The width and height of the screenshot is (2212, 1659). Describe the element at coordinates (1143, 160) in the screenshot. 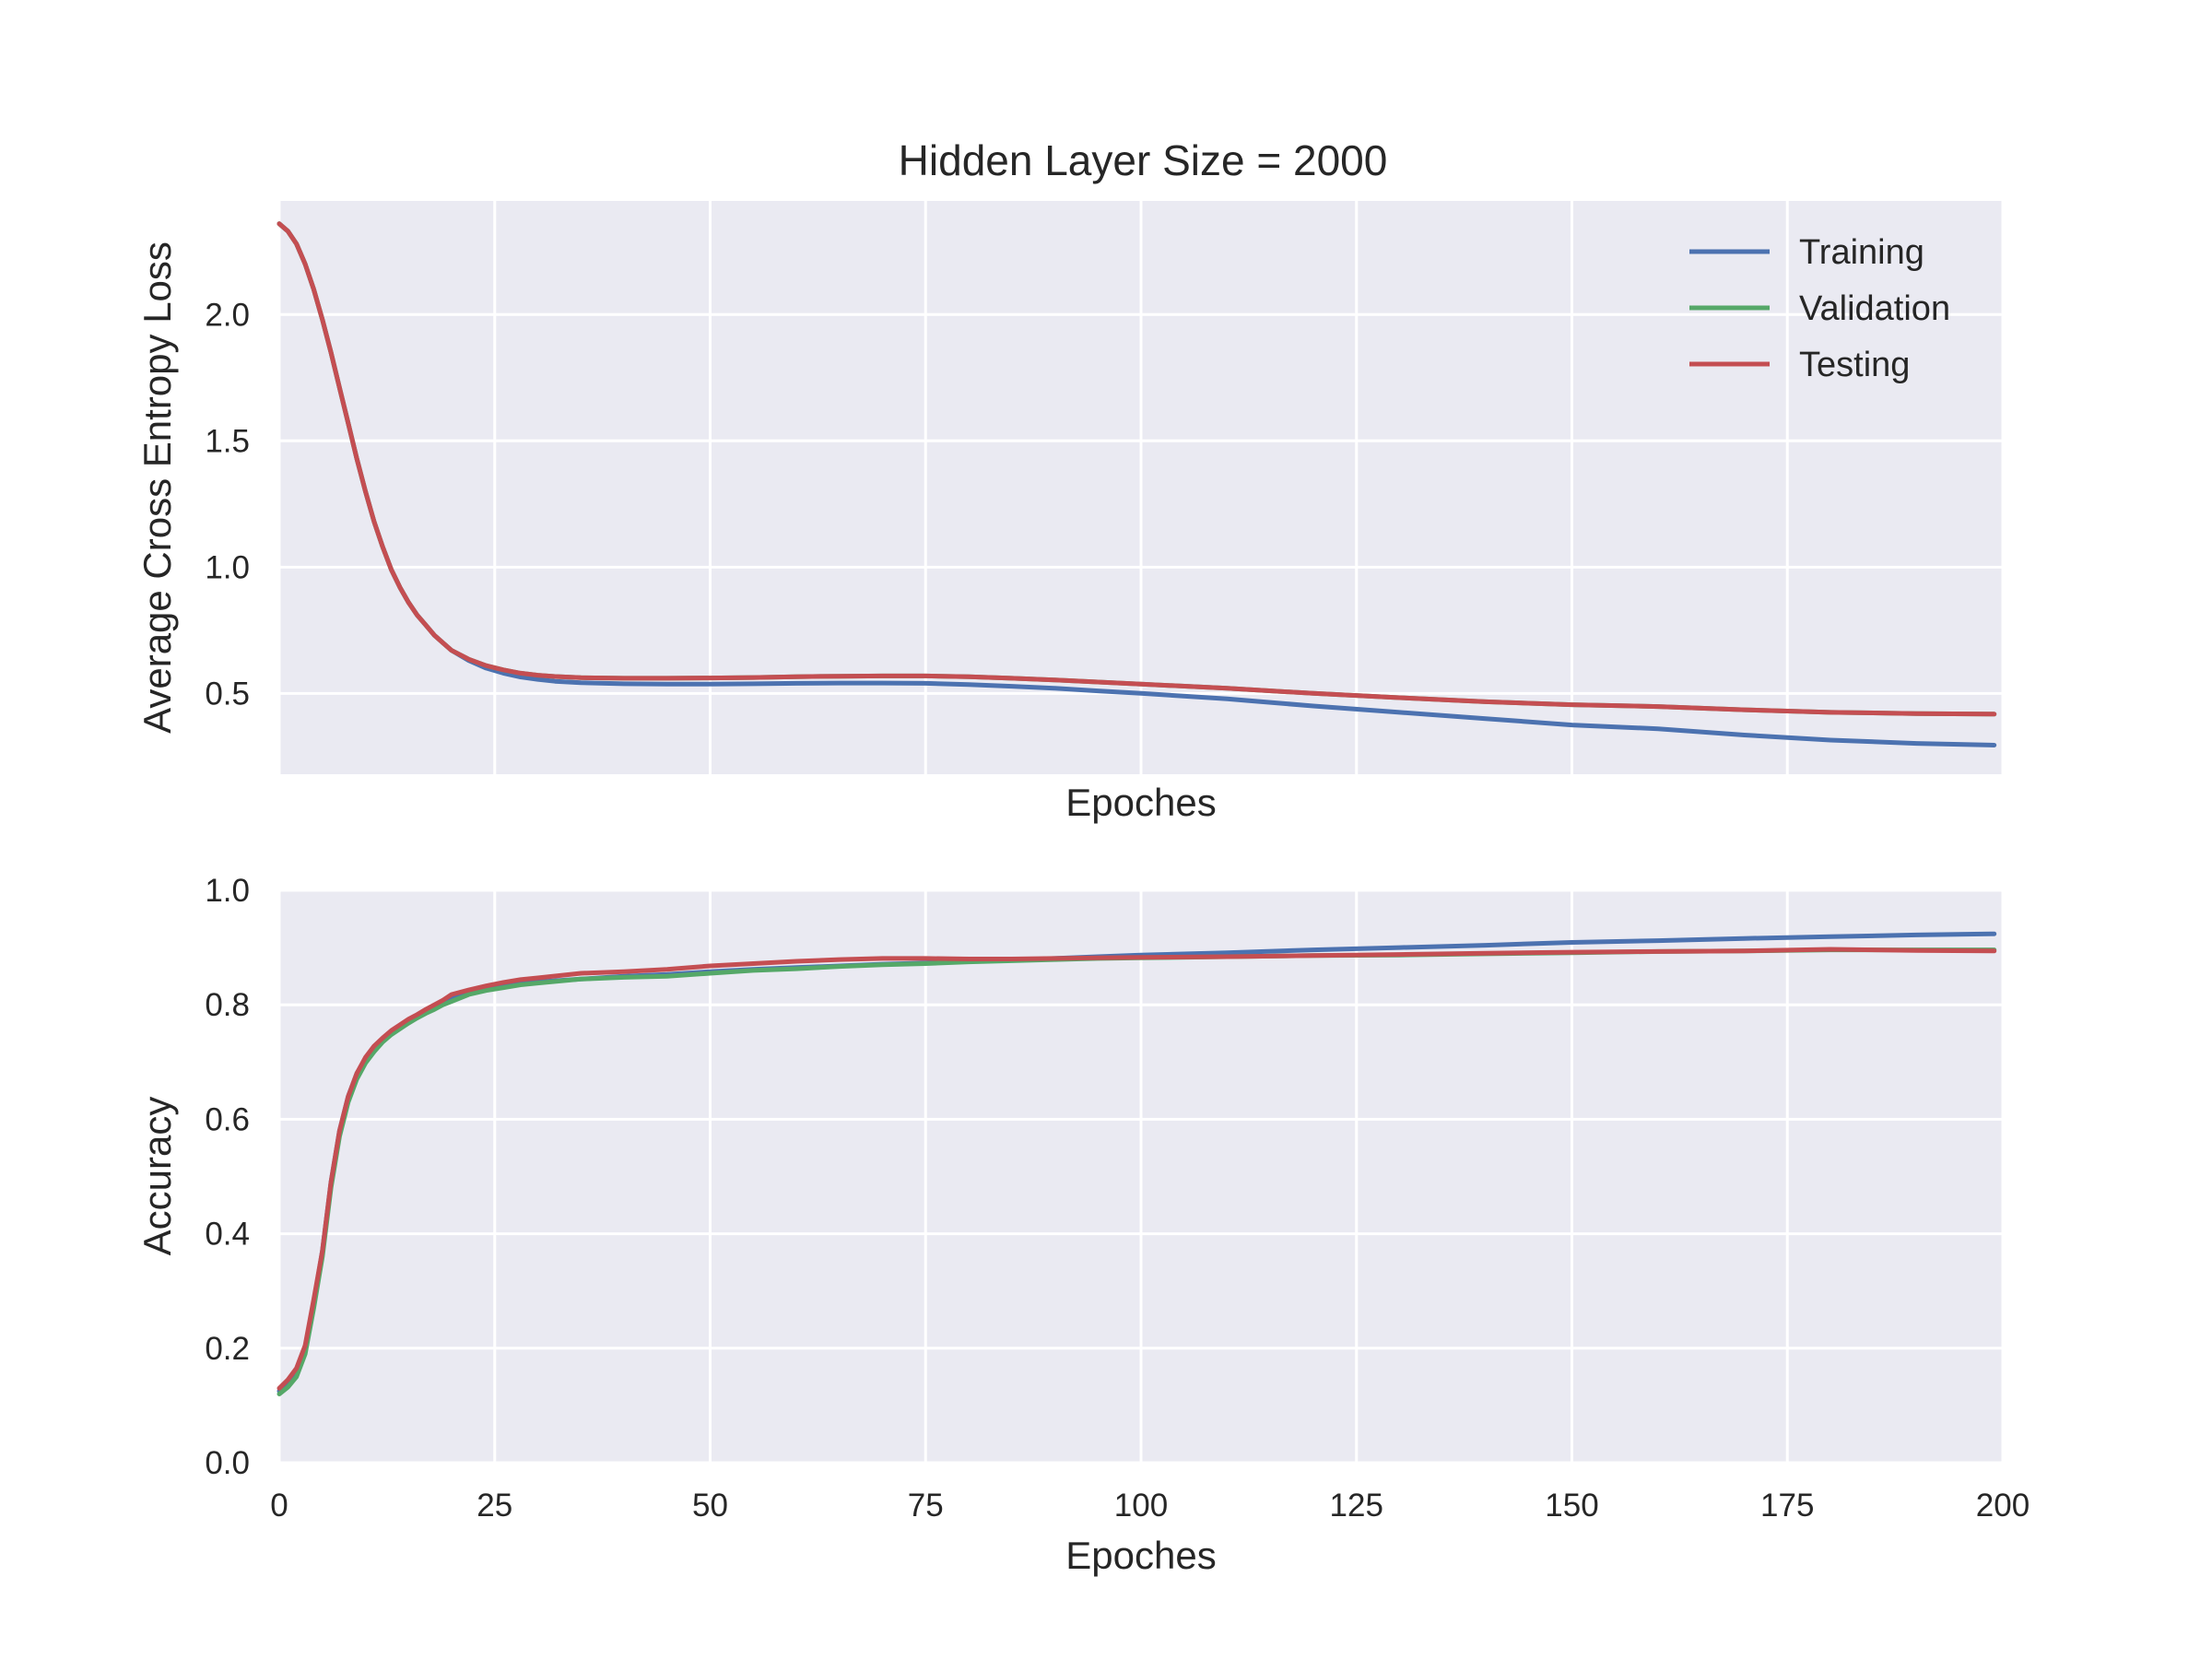

I see `figure-title: Hidden Layer Size = 2000` at that location.